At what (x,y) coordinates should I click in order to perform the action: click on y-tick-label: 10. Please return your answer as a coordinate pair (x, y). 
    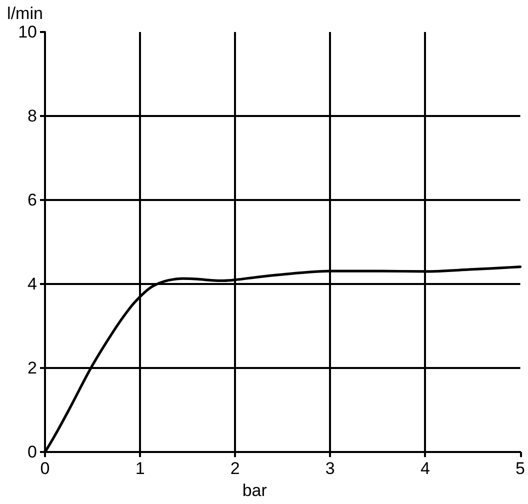
    Looking at the image, I should click on (27, 32).